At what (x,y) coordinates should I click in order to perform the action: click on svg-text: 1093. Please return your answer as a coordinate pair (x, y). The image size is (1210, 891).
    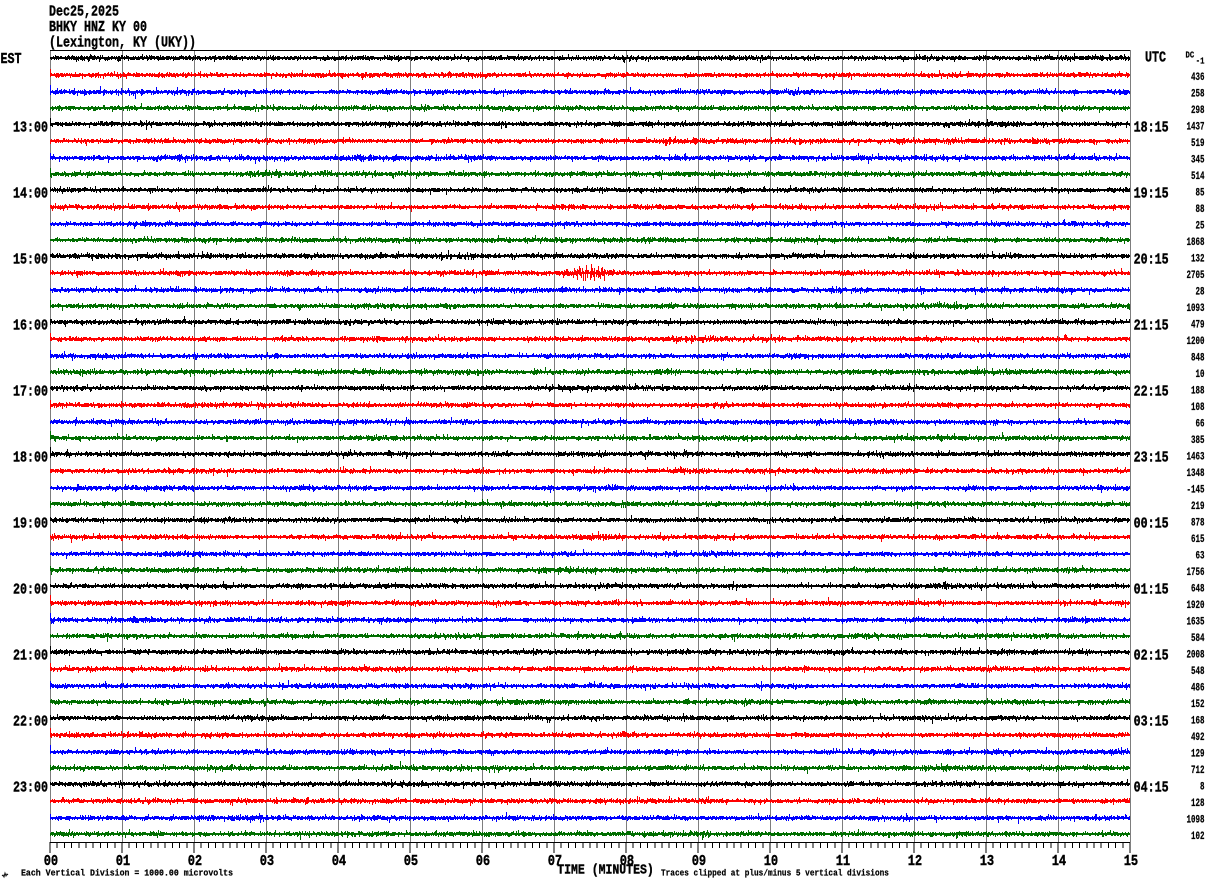
    Looking at the image, I should click on (1196, 309).